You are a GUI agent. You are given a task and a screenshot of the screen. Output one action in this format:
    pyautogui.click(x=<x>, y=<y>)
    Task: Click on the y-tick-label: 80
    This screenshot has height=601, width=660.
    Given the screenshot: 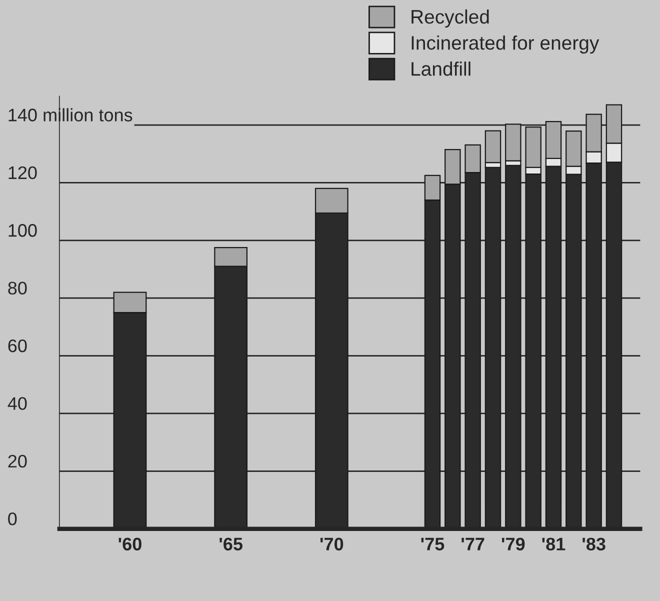 What is the action you would take?
    pyautogui.click(x=17, y=288)
    